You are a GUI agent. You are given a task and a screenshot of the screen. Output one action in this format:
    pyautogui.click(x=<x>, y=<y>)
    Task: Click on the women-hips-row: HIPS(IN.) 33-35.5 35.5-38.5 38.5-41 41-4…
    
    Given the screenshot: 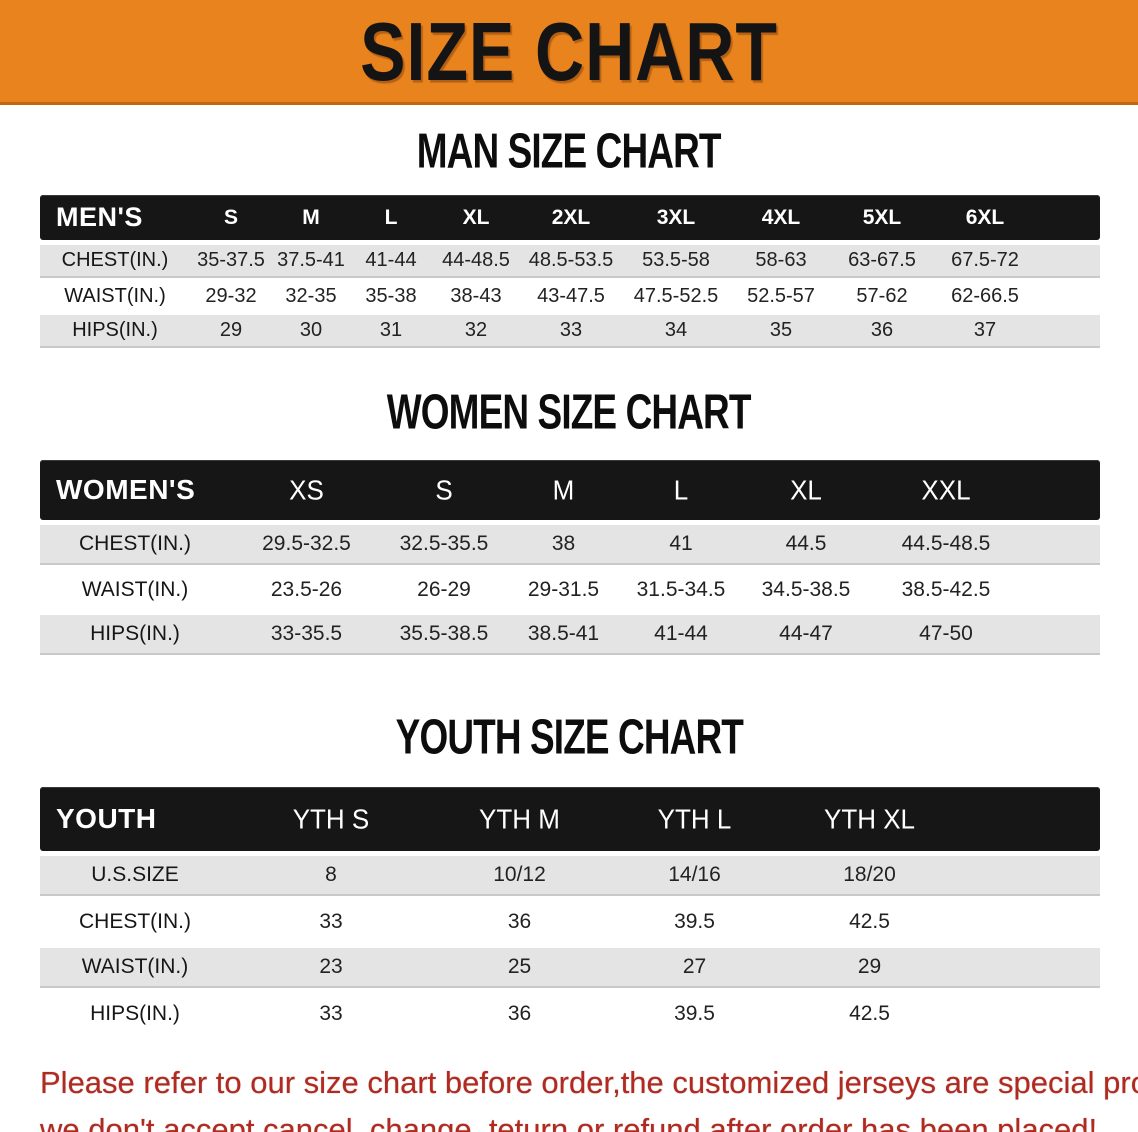 What is the action you would take?
    pyautogui.click(x=570, y=635)
    